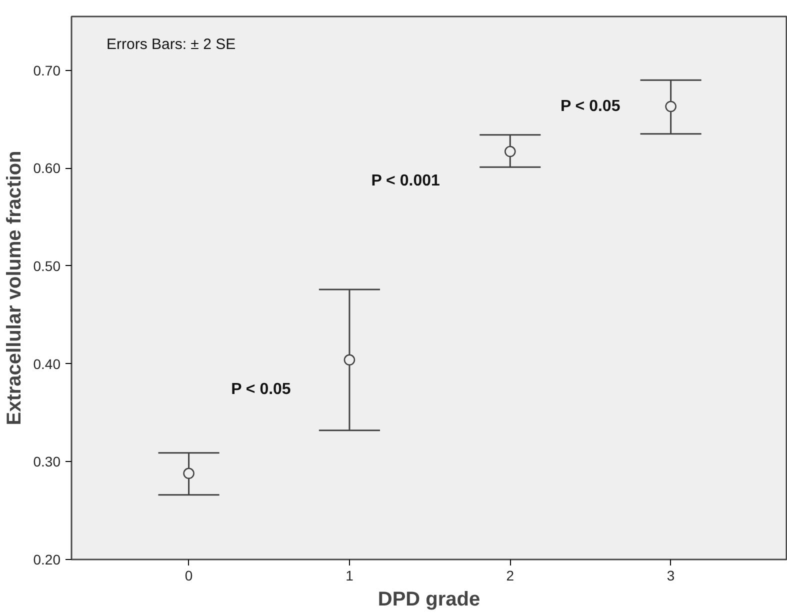  Describe the element at coordinates (47, 266) in the screenshot. I see `y-tick-label: 0.50` at that location.